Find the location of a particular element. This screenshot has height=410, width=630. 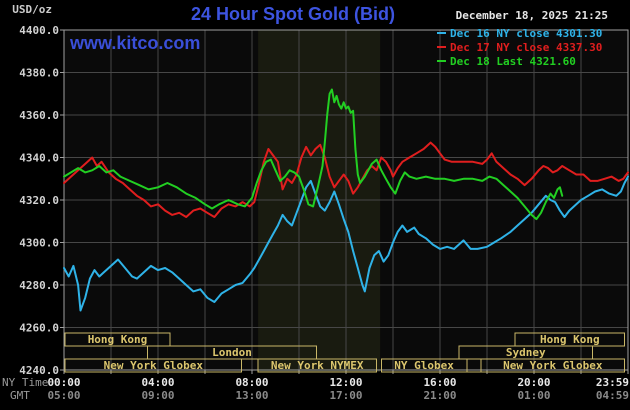

y-axis-tick-label: 4400.0 is located at coordinates (39, 30).